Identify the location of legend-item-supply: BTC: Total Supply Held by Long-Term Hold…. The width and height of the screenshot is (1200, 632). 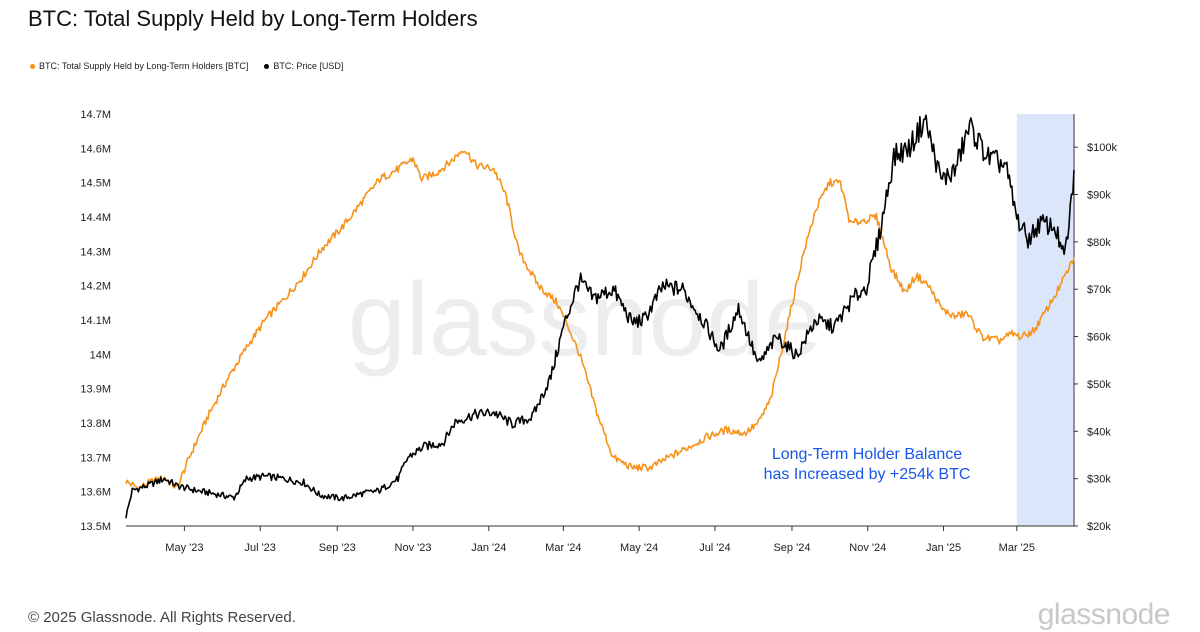
(139, 66).